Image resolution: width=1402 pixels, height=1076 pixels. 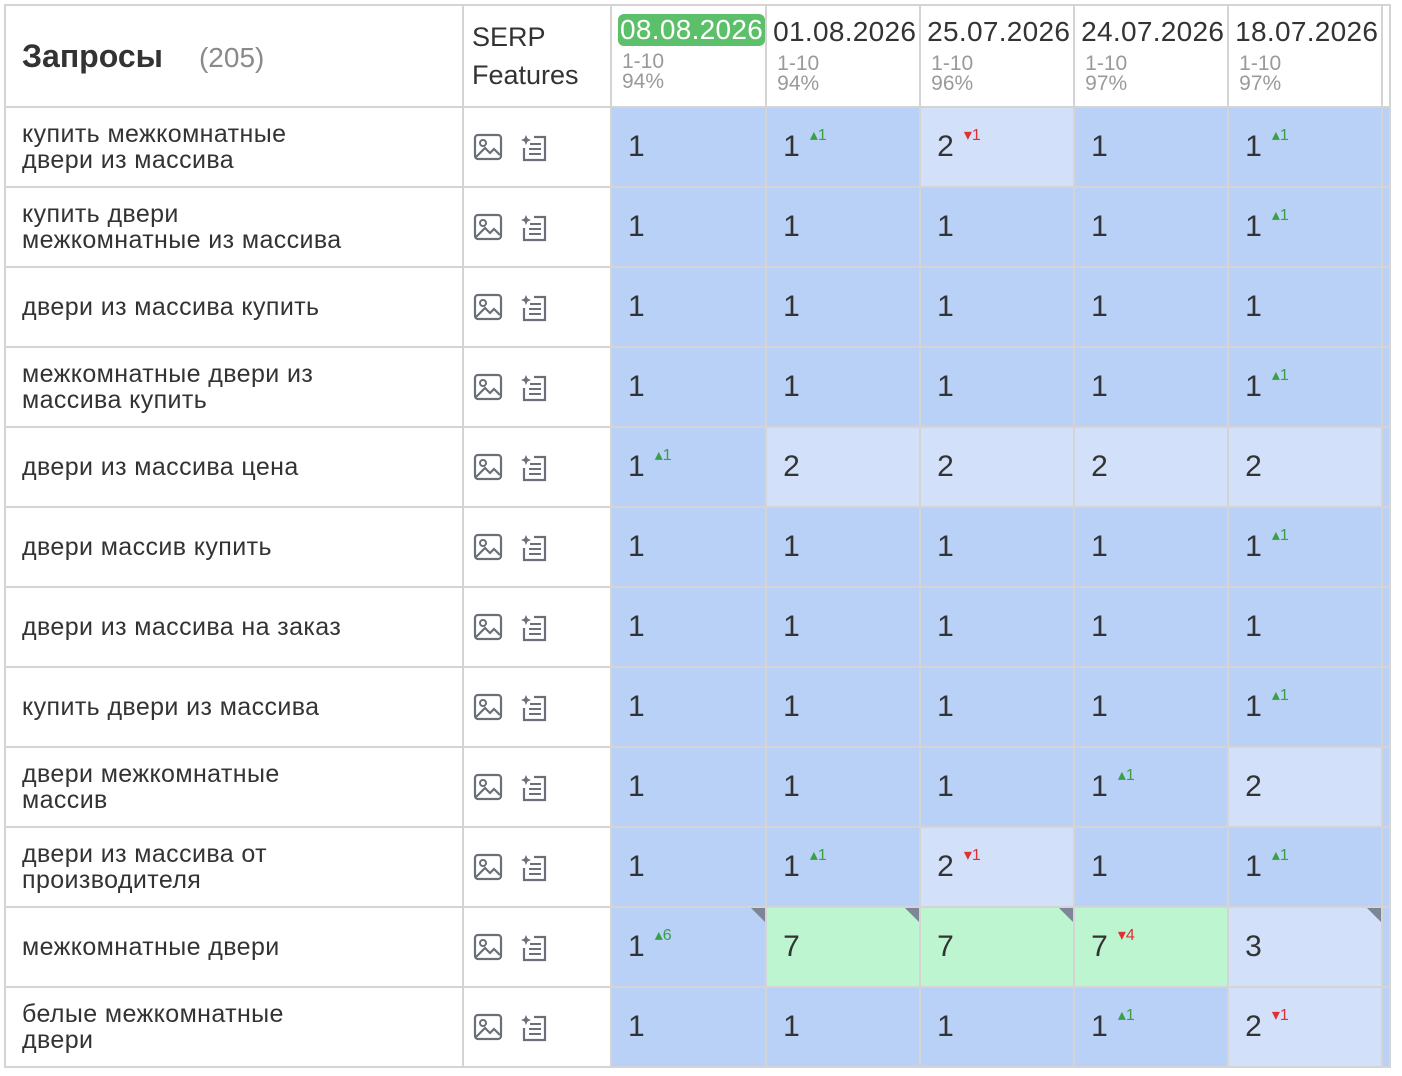 I want to click on table-row: двери из массива на заказ 1 1 1 1 1, so click(x=698, y=627).